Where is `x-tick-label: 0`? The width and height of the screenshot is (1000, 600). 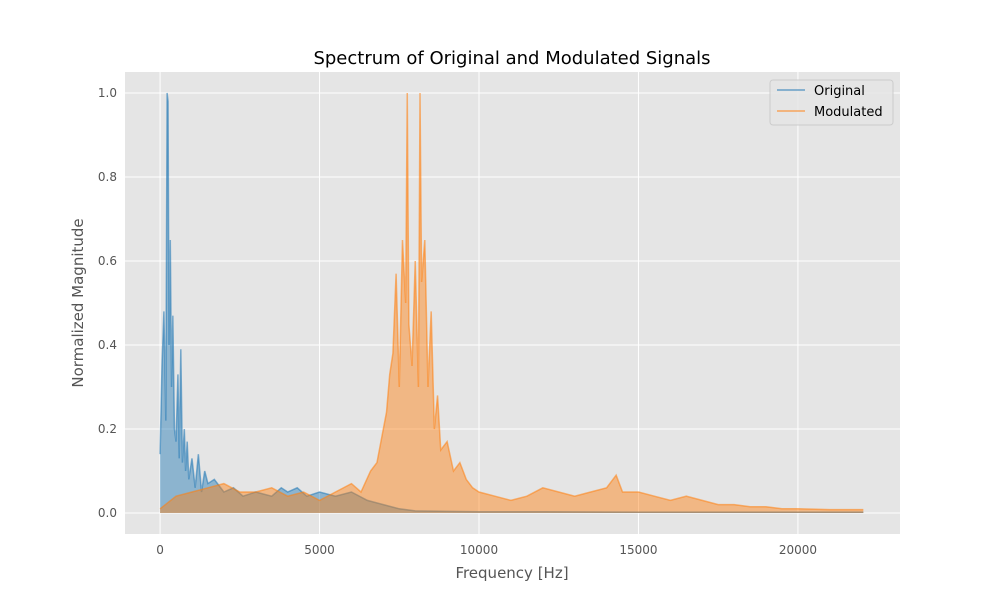
x-tick-label: 0 is located at coordinates (160, 550).